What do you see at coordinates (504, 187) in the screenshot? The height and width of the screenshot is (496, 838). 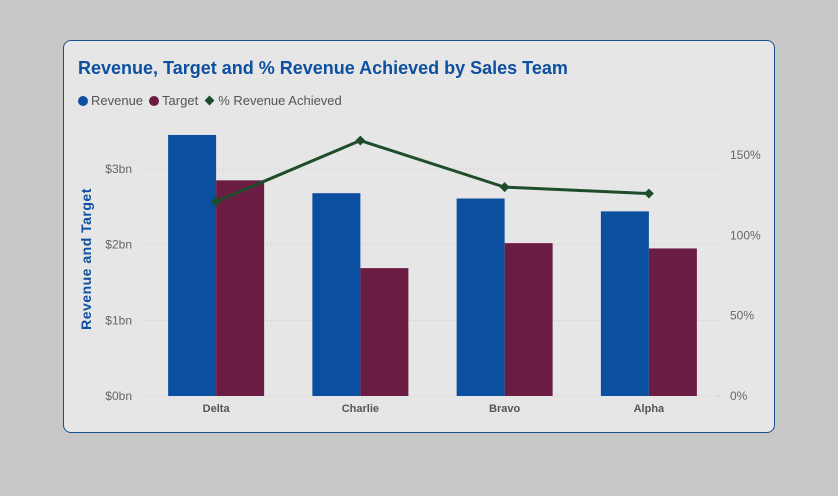 I see `point-pct-revenue-achieved-bravo` at bounding box center [504, 187].